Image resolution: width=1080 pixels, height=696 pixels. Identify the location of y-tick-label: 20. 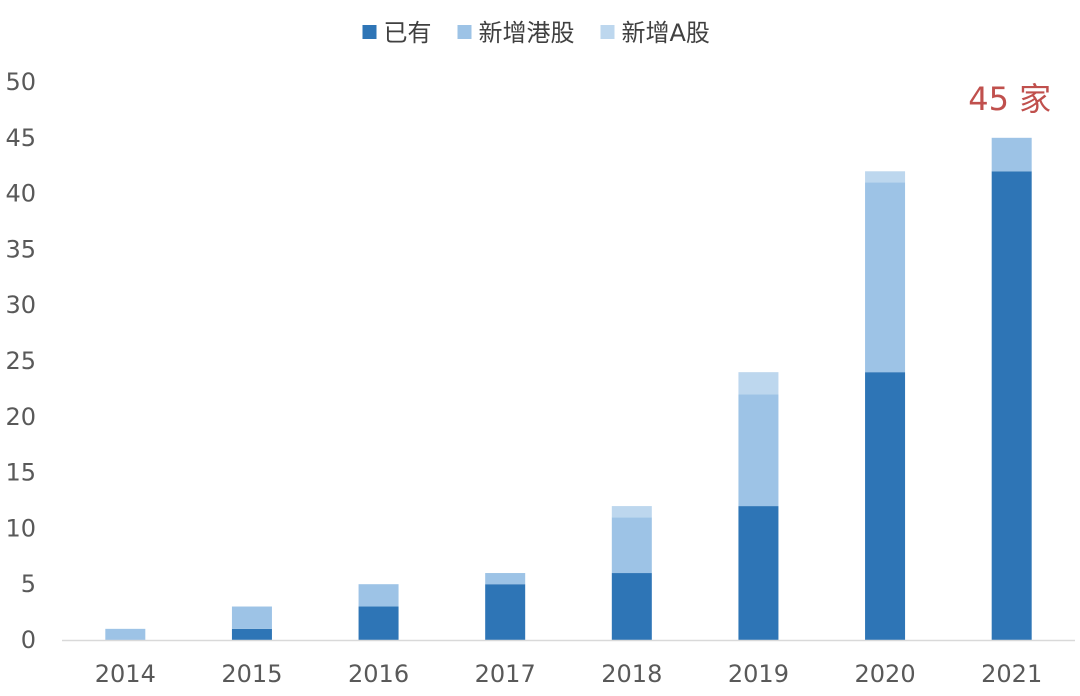
(20, 417).